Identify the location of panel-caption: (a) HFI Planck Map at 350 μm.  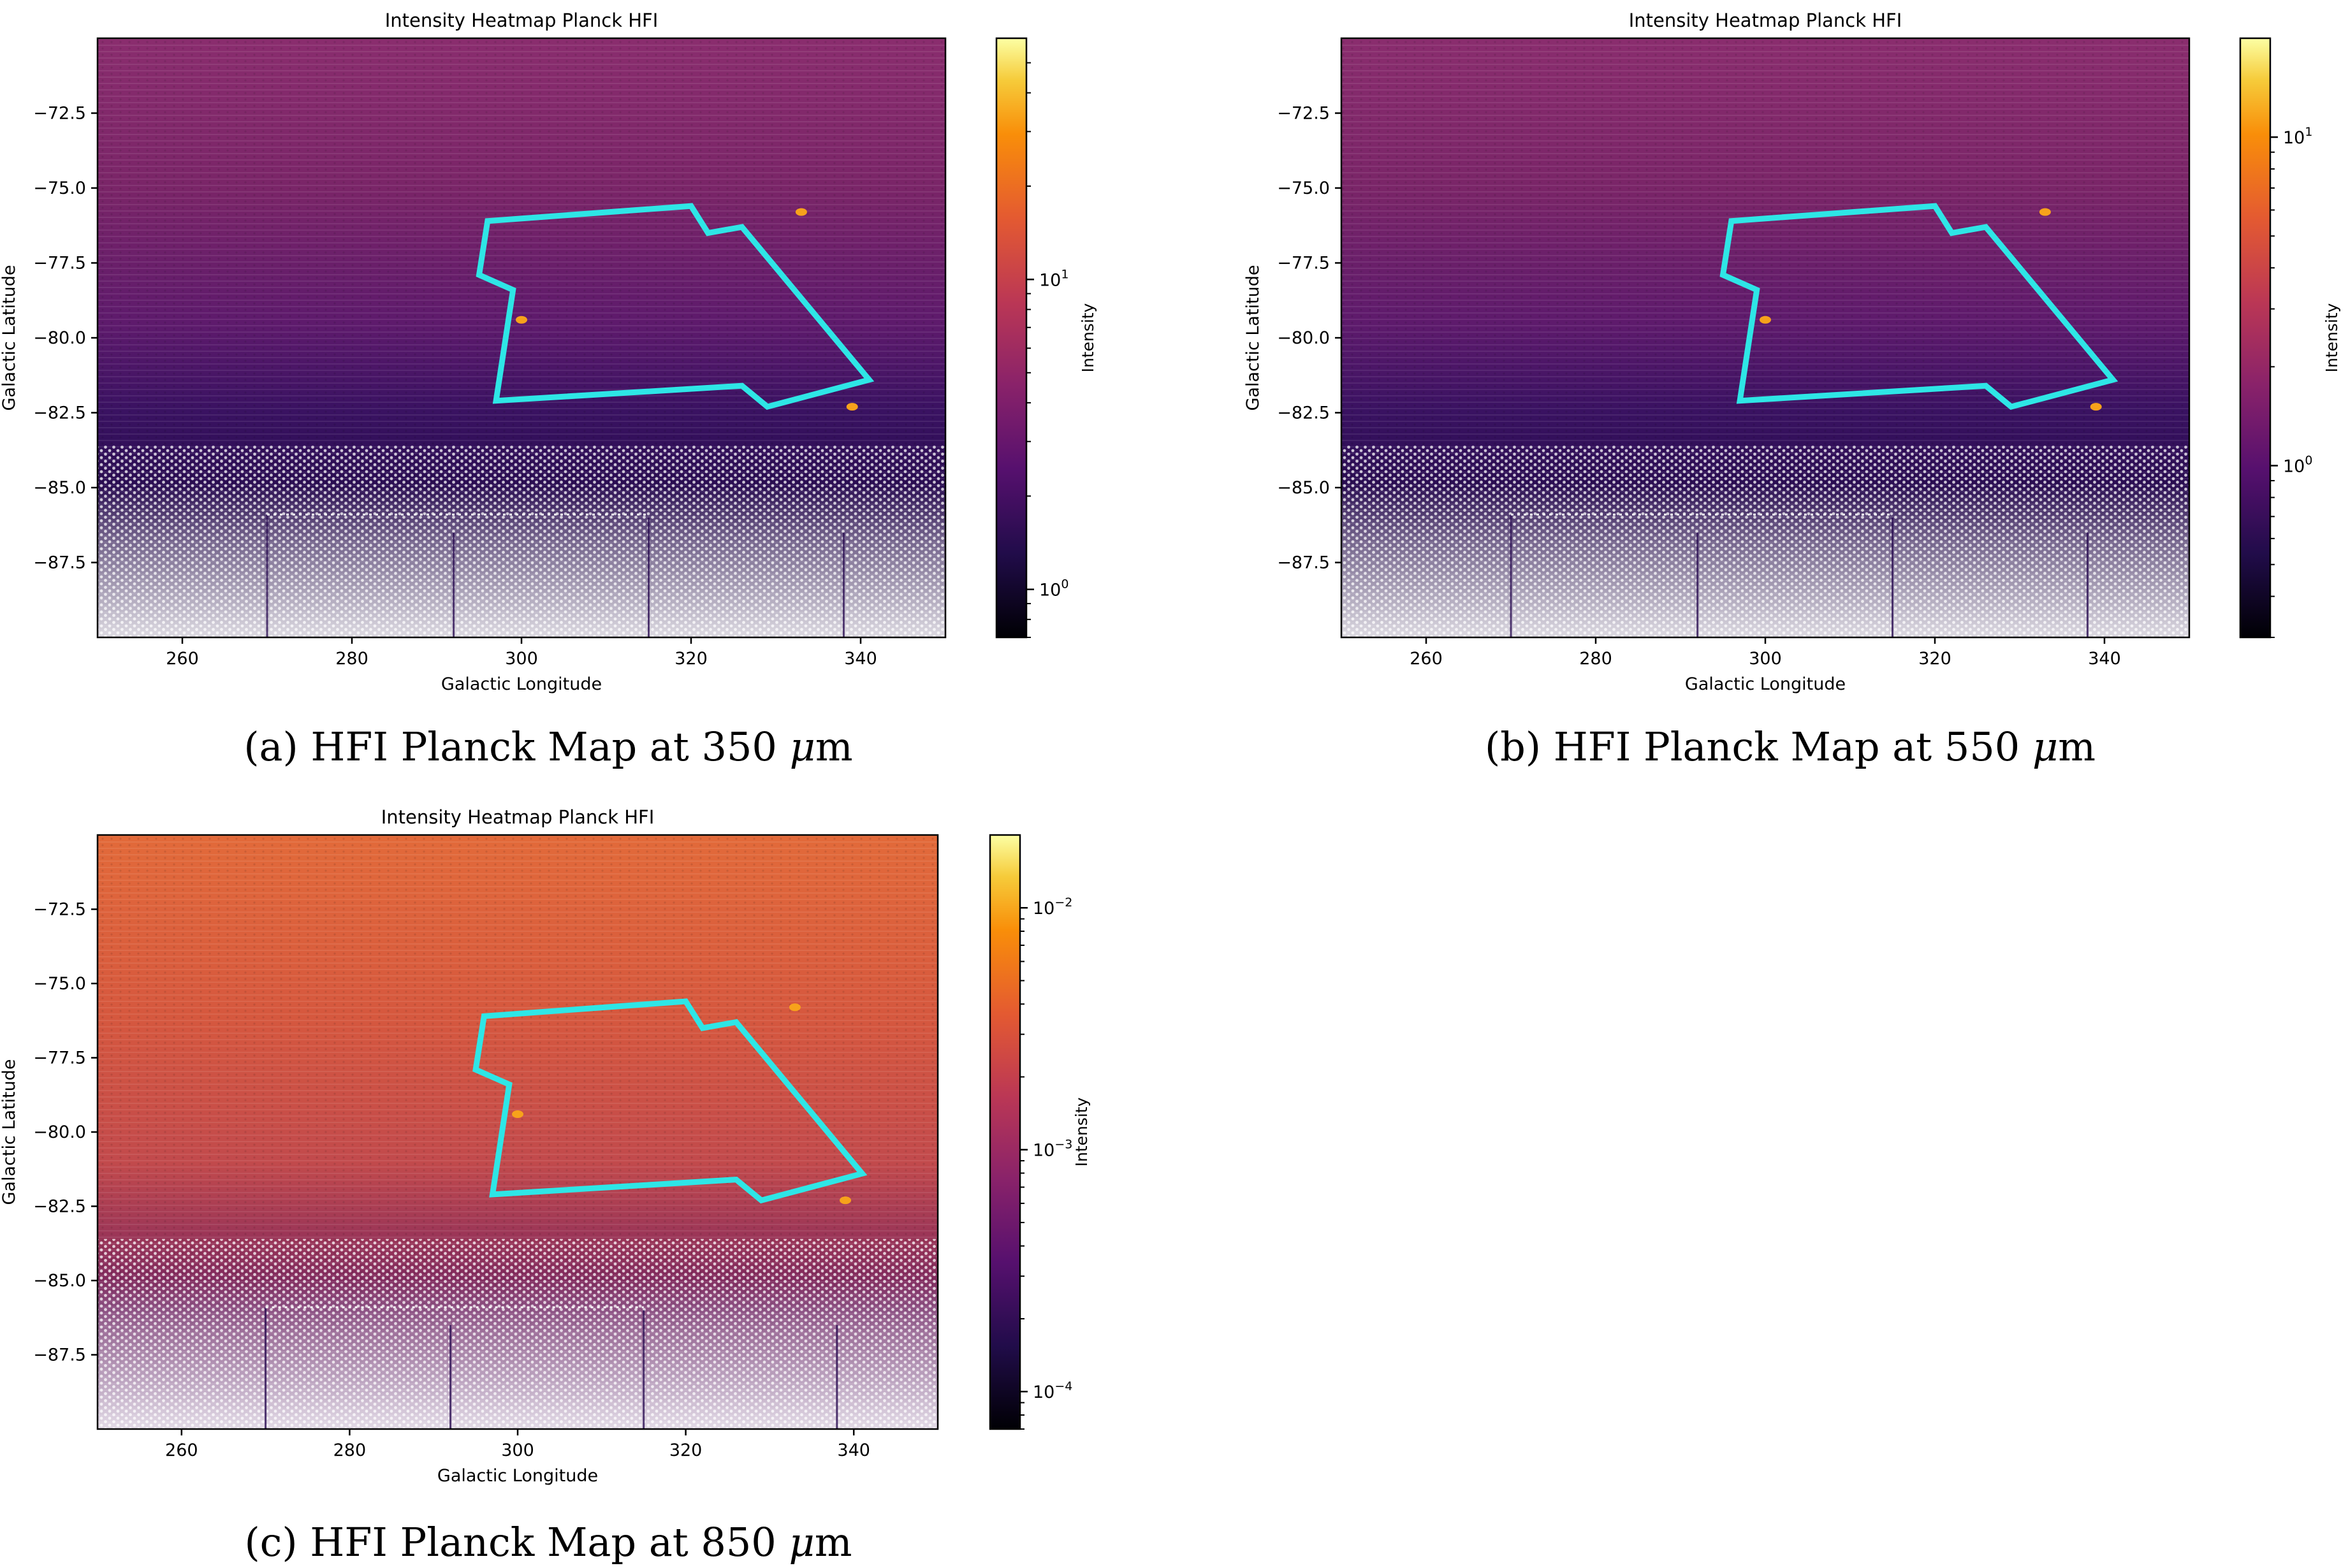
(548, 747).